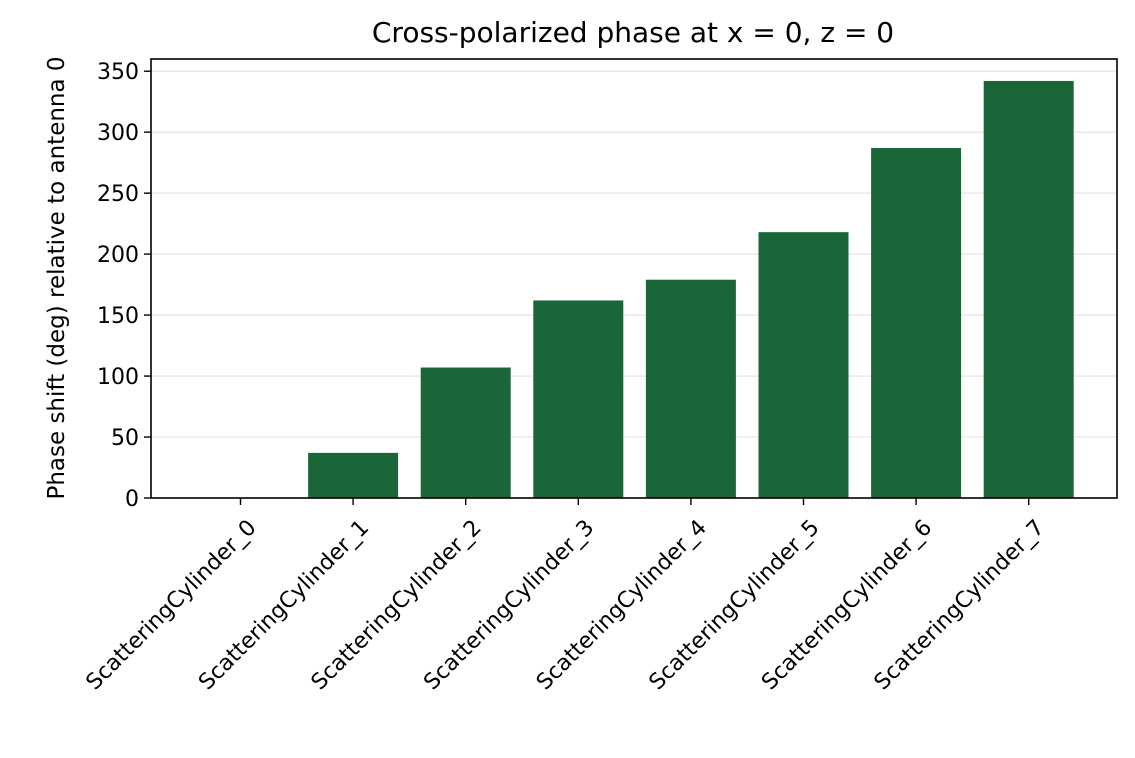 Image resolution: width=1135 pixels, height=758 pixels. What do you see at coordinates (118, 316) in the screenshot?
I see `y-tick-label: 150` at bounding box center [118, 316].